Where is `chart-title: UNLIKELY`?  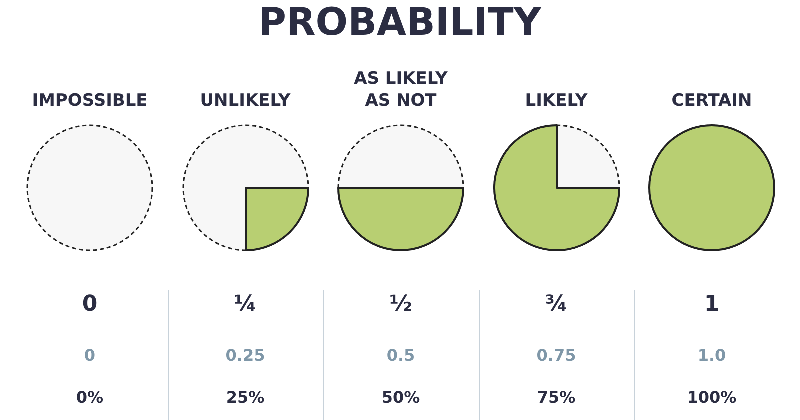 chart-title: UNLIKELY is located at coordinates (245, 101).